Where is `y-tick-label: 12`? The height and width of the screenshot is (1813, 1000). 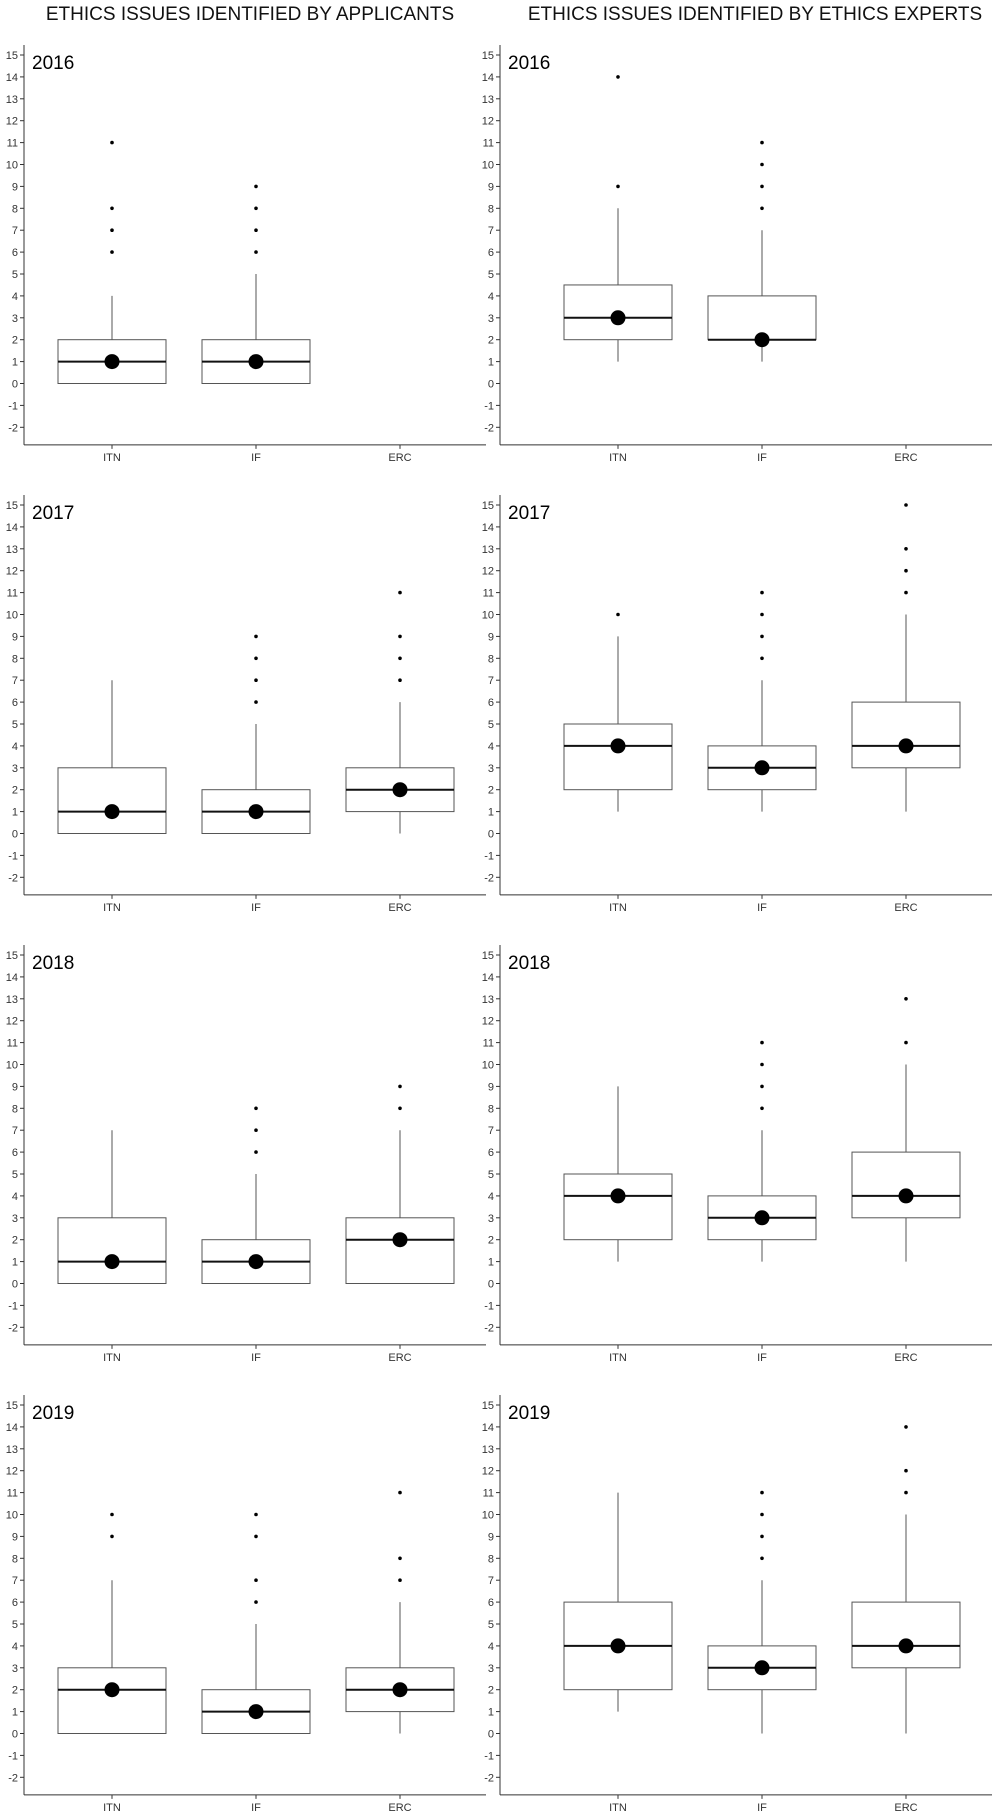 y-tick-label: 12 is located at coordinates (12, 572).